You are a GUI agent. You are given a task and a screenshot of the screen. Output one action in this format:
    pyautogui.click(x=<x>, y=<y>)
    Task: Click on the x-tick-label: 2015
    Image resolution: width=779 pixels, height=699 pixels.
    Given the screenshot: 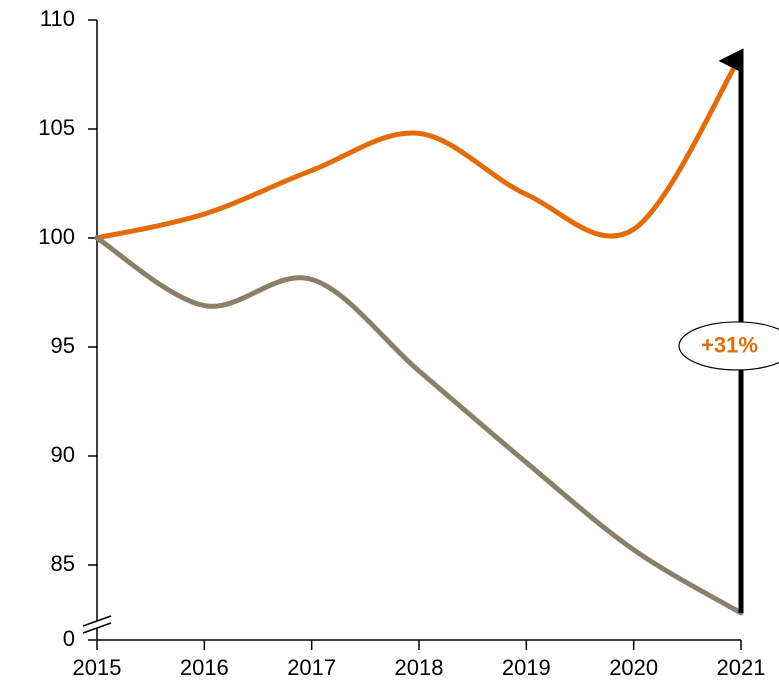 What is the action you would take?
    pyautogui.click(x=97, y=667)
    